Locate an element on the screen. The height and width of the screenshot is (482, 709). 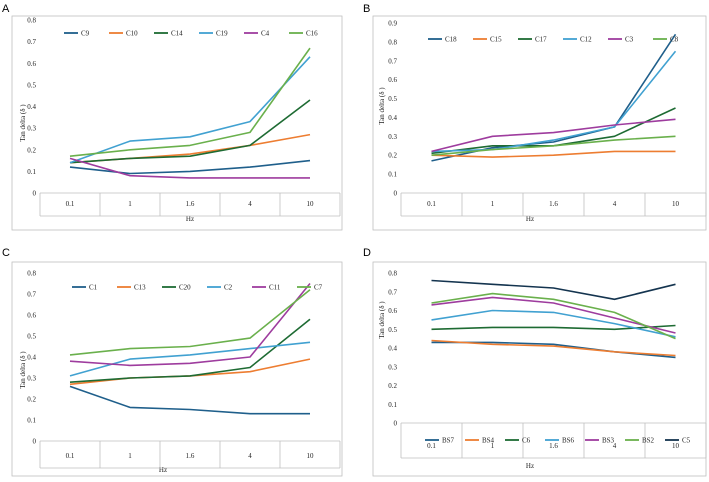
y-tick-label: 0.9 is located at coordinates (392, 24).